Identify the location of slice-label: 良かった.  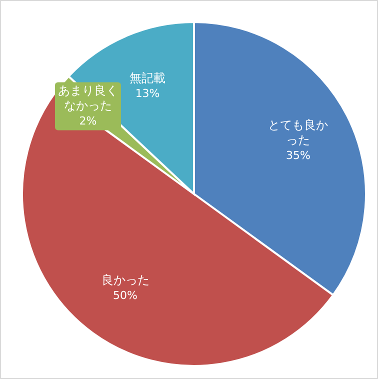
(125, 280).